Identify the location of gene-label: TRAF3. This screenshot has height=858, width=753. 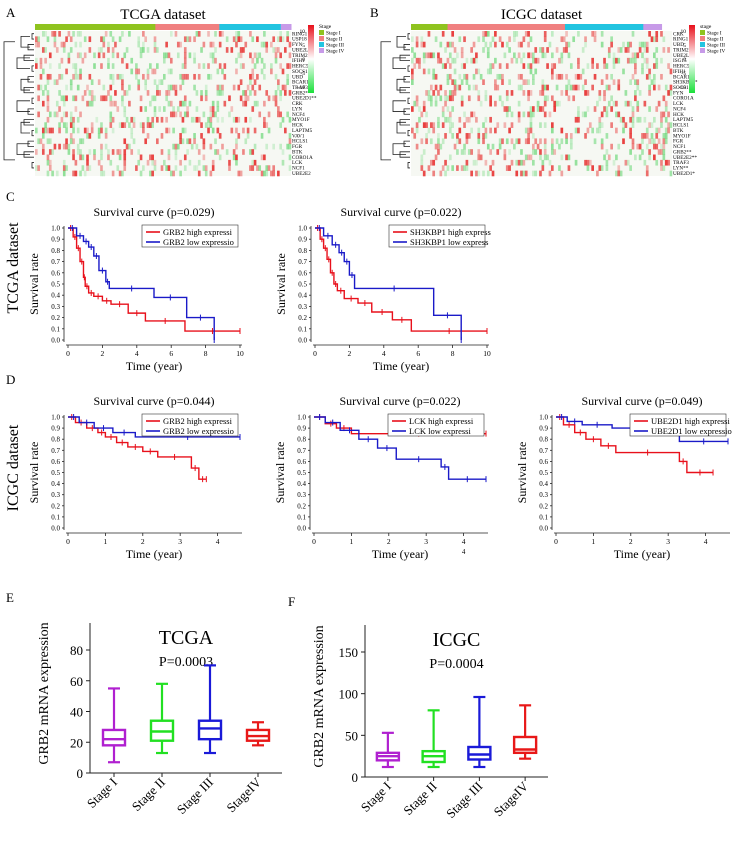
(681, 163).